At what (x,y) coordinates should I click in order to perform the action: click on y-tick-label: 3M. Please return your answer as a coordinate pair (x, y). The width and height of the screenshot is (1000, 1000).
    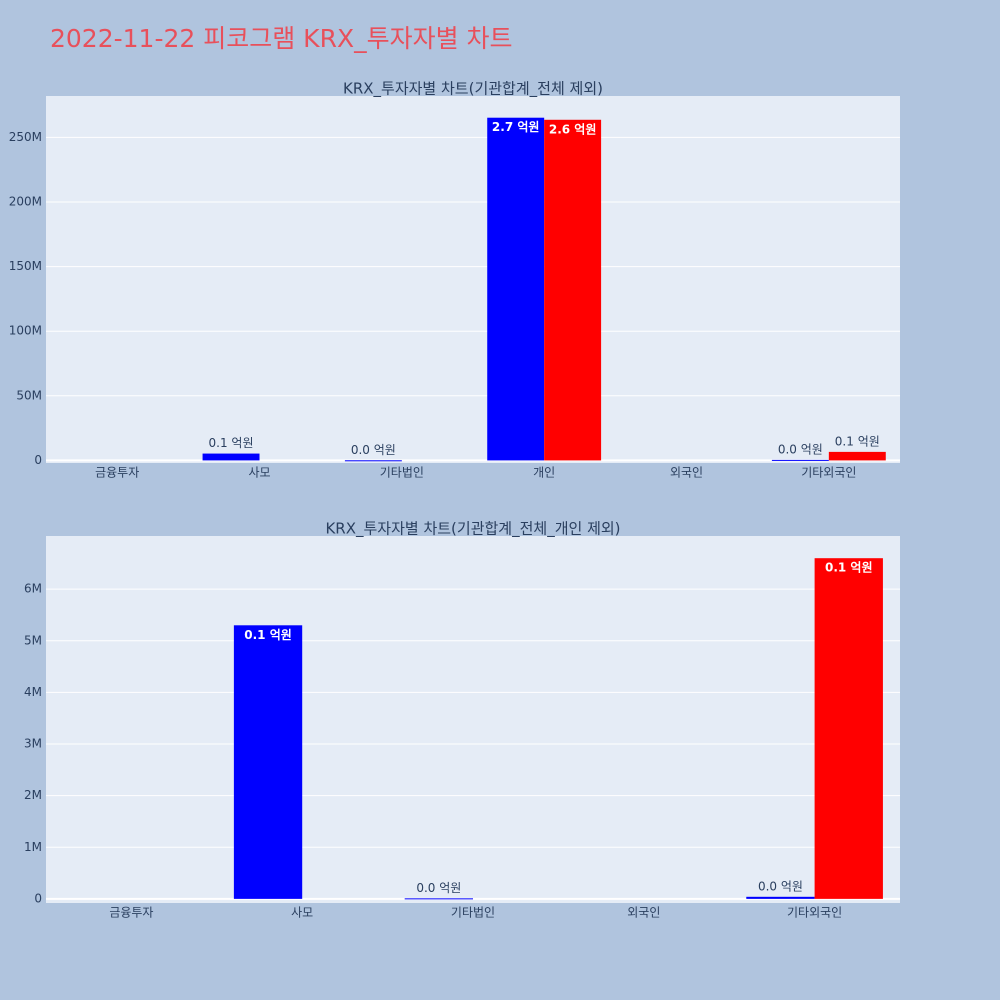
    Looking at the image, I should click on (33, 744).